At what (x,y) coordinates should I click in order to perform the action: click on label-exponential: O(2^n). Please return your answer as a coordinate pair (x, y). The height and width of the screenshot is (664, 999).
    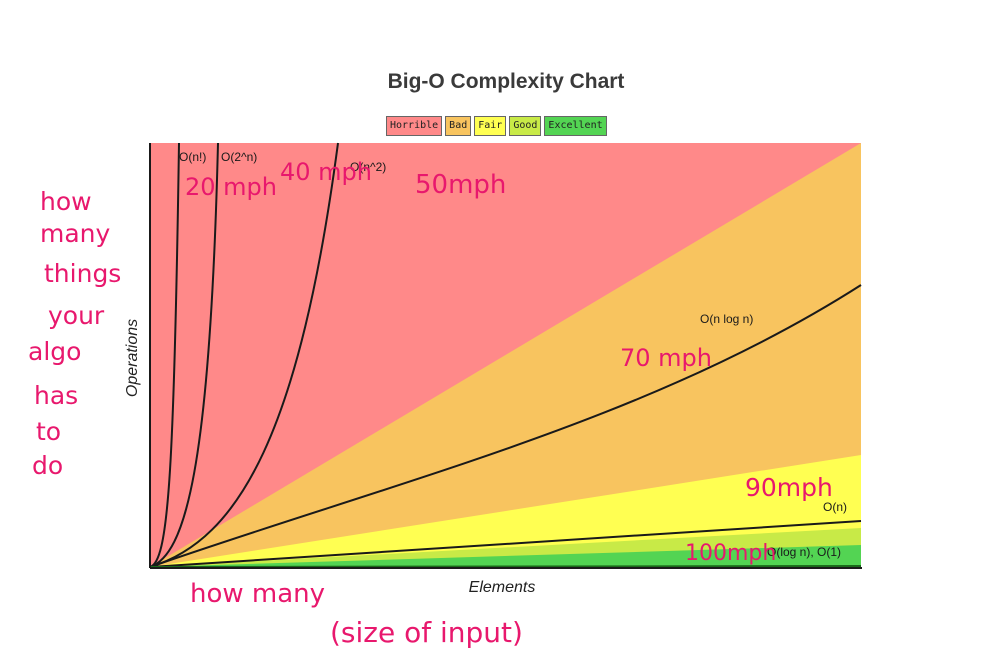
    Looking at the image, I should click on (239, 157).